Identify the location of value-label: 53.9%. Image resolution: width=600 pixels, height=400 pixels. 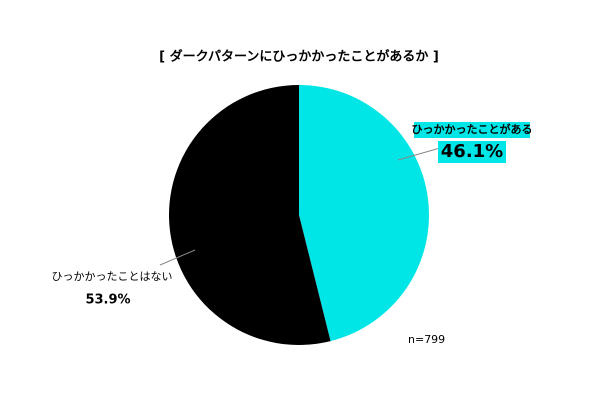
(107, 300).